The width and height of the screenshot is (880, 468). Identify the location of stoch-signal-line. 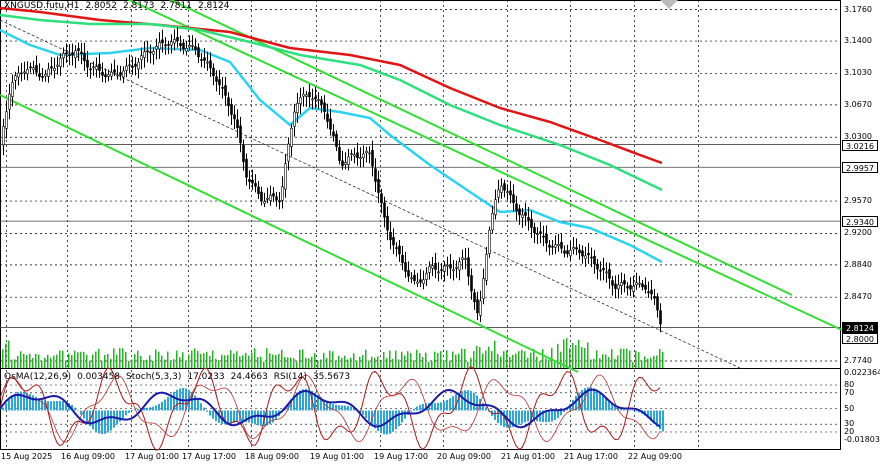
(330, 408).